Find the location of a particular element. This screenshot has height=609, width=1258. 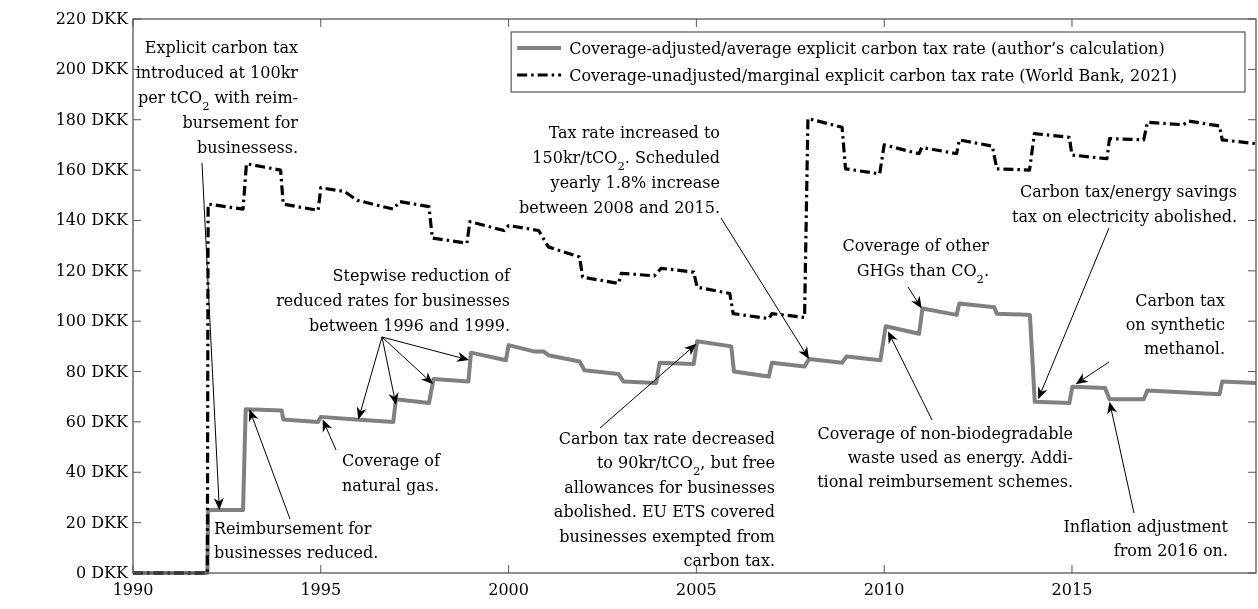

y-tick-label: 160 DKK is located at coordinates (92, 170).